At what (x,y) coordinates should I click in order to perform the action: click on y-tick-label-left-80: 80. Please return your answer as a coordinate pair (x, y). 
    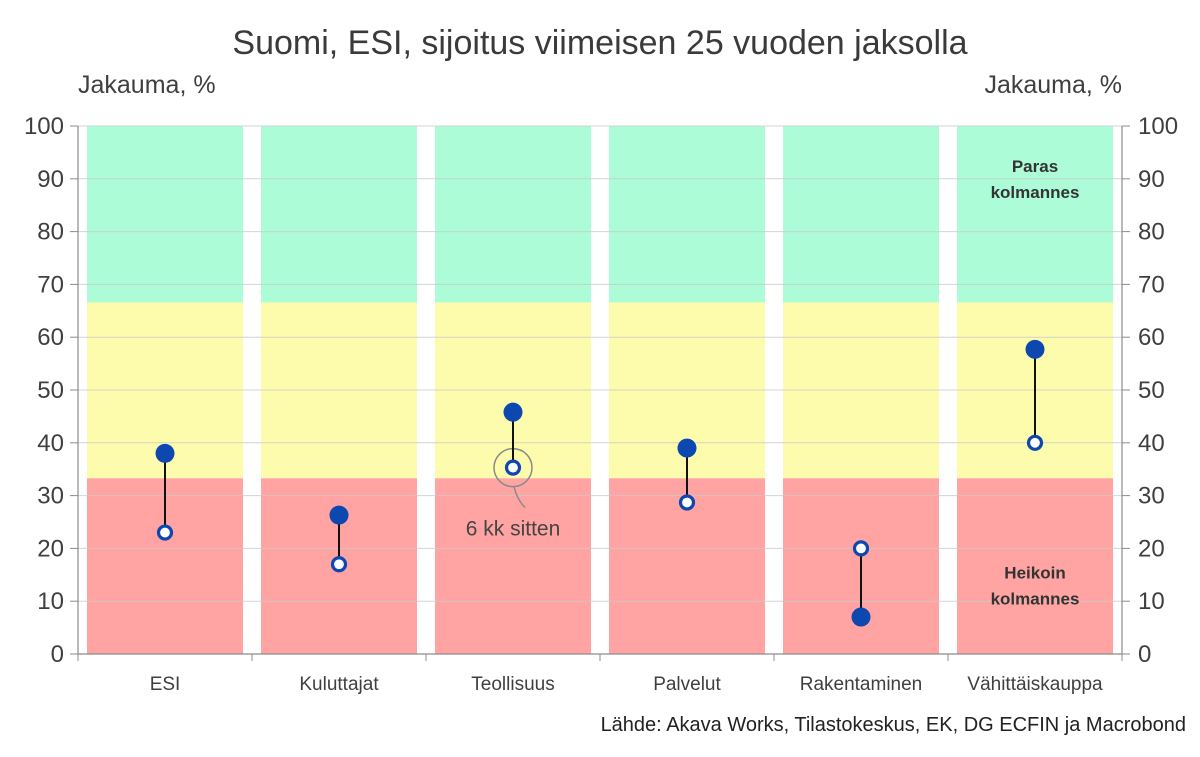
    Looking at the image, I should click on (50, 232).